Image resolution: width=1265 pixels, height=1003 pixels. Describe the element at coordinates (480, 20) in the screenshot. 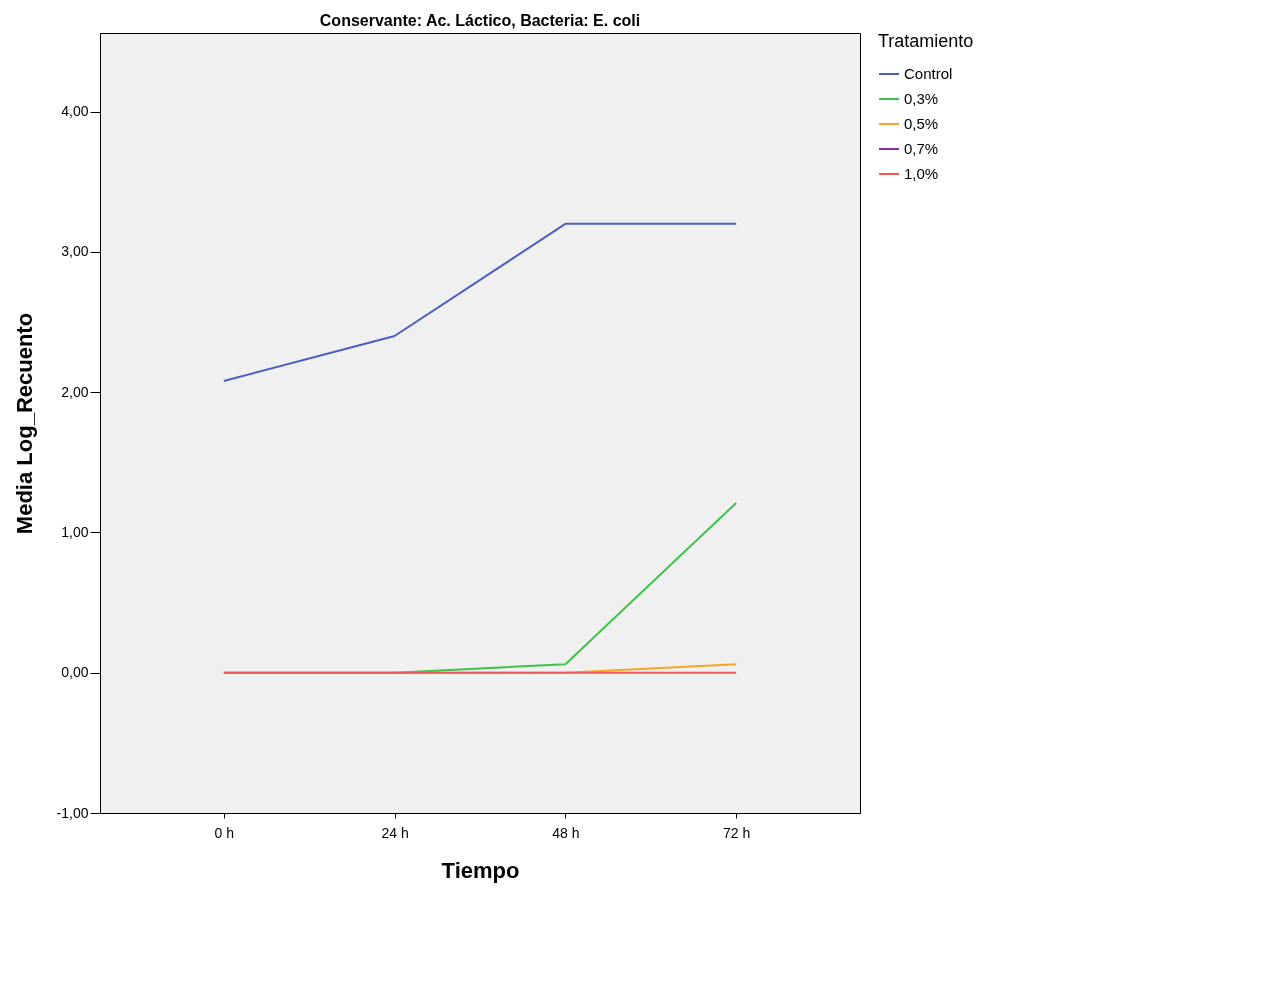

I see `chart-title: Conservante: Ac. Láctico, Bacteria: E. coli` at that location.